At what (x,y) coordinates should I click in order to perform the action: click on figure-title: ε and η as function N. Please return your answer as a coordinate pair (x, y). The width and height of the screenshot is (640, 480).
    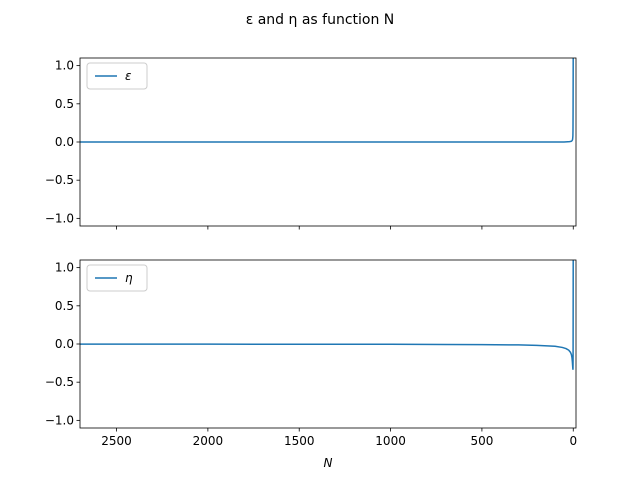
    Looking at the image, I should click on (320, 20).